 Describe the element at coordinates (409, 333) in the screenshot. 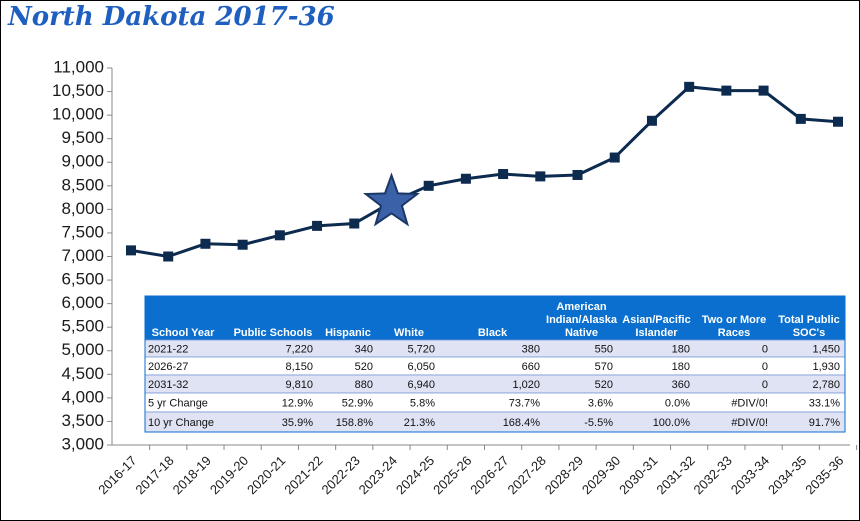

I see `table-header: White` at that location.